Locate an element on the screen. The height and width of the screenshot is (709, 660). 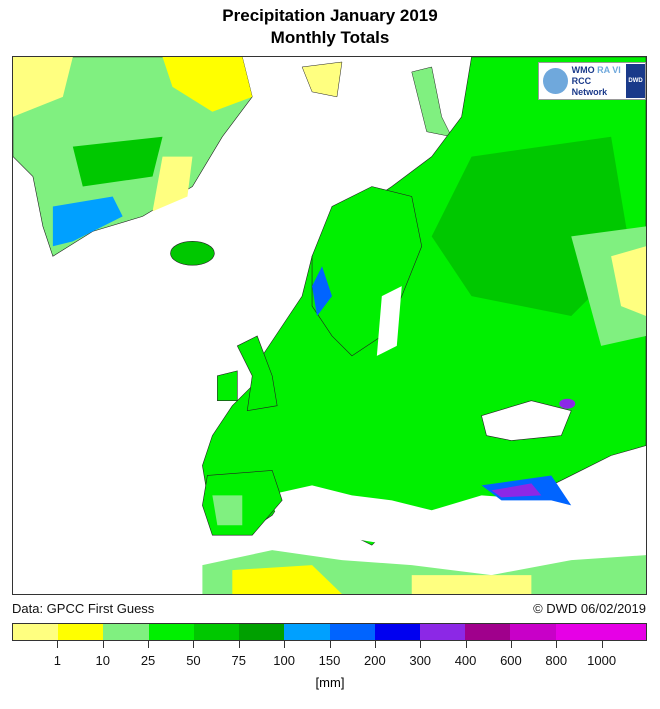
legend-label: 1000 is located at coordinates (602, 660).